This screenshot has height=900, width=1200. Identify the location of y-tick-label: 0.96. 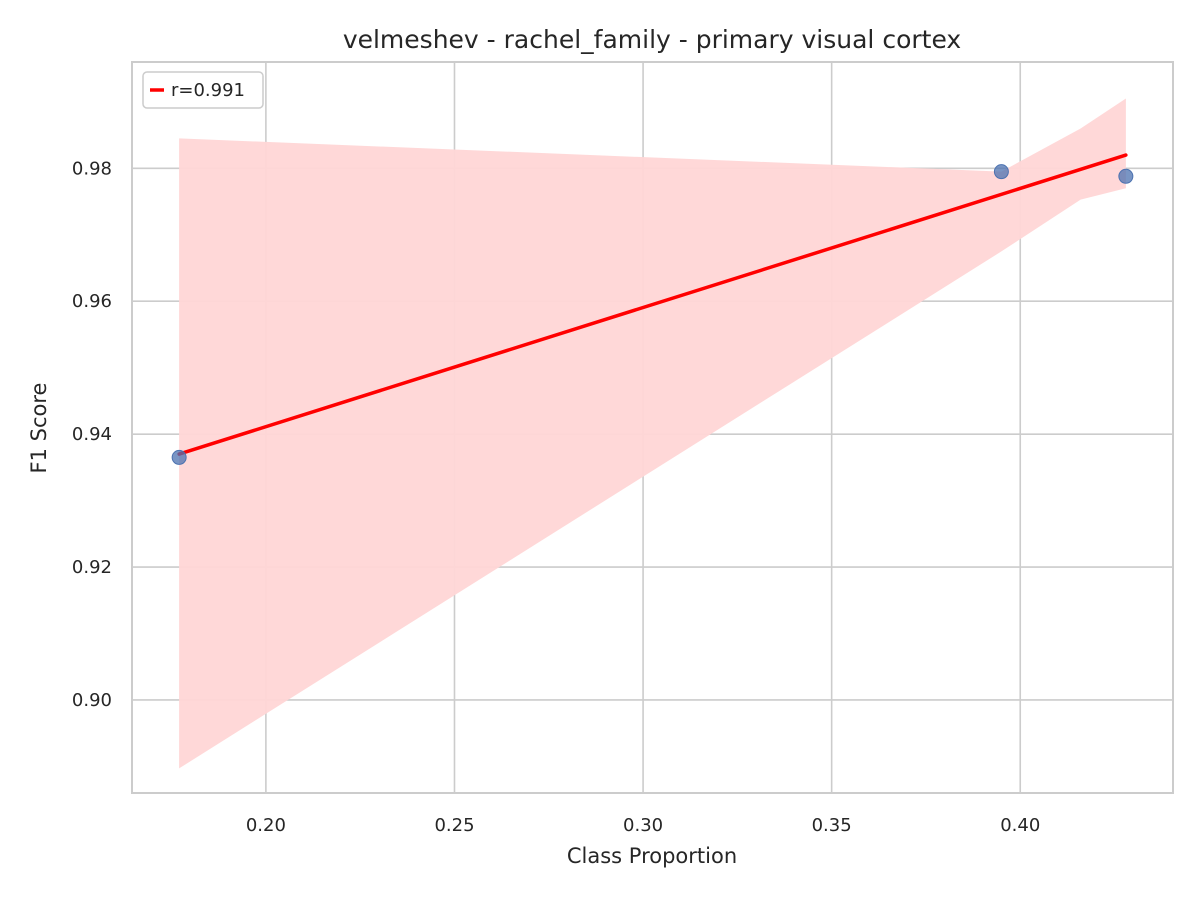
(92, 301).